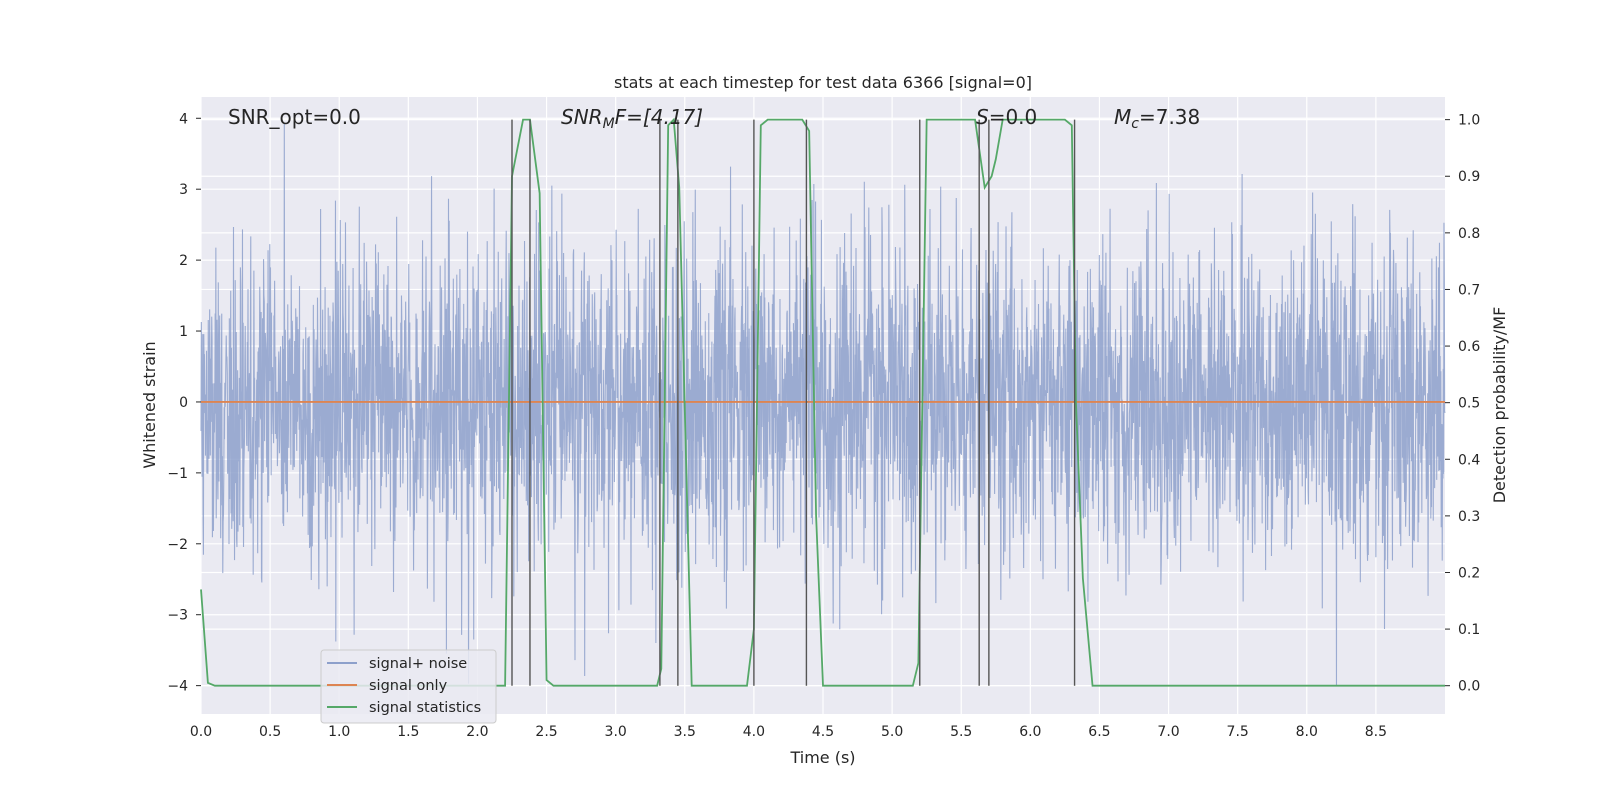 The height and width of the screenshot is (804, 1600). I want to click on x-tick-label: 5.0, so click(892, 732).